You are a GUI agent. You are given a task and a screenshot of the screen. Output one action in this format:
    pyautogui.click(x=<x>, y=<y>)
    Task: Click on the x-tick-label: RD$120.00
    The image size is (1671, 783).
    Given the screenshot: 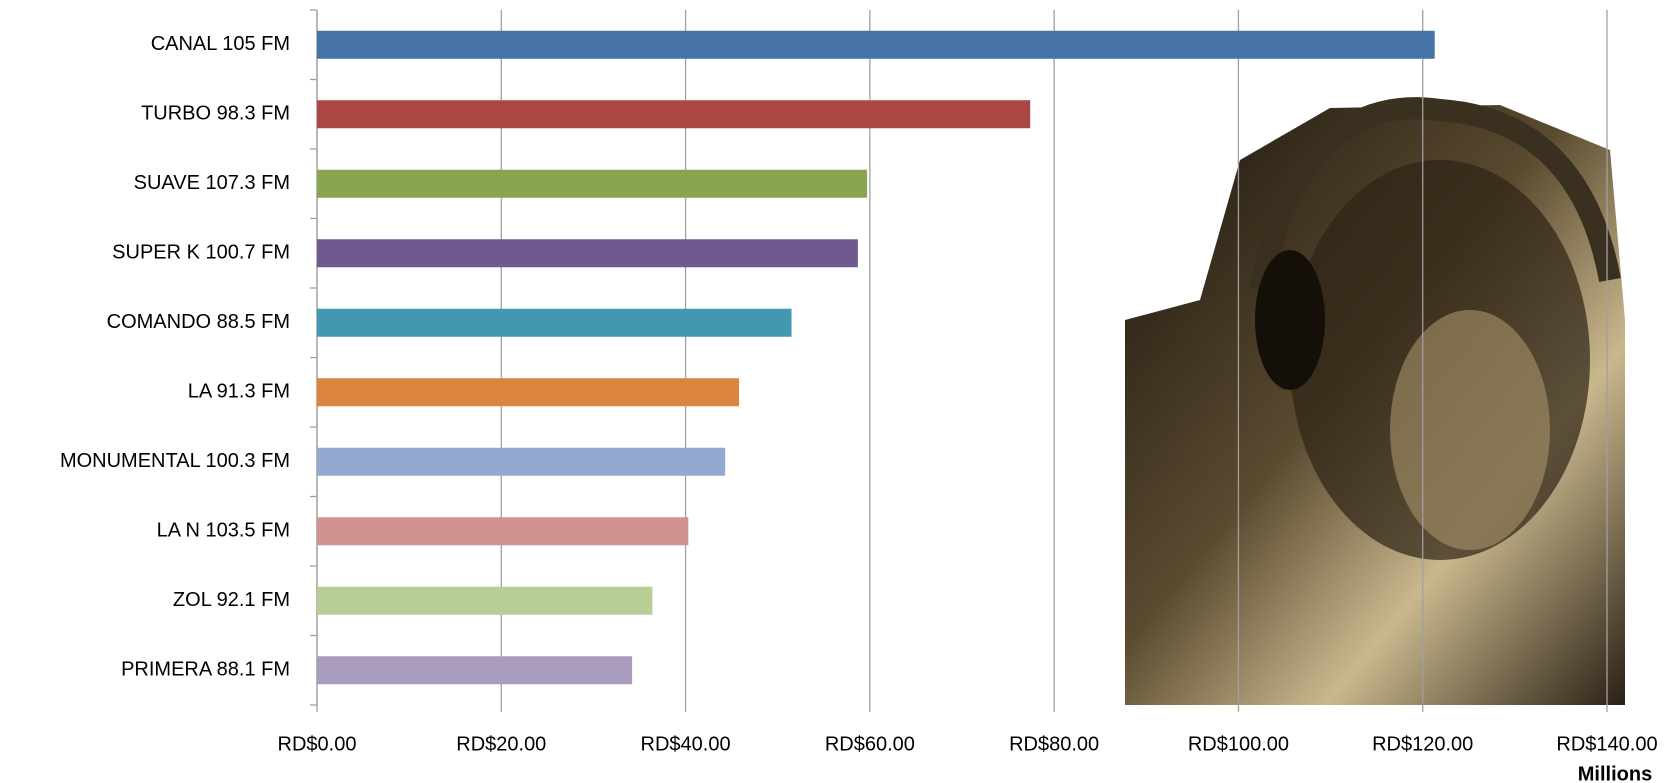 What is the action you would take?
    pyautogui.click(x=1422, y=744)
    